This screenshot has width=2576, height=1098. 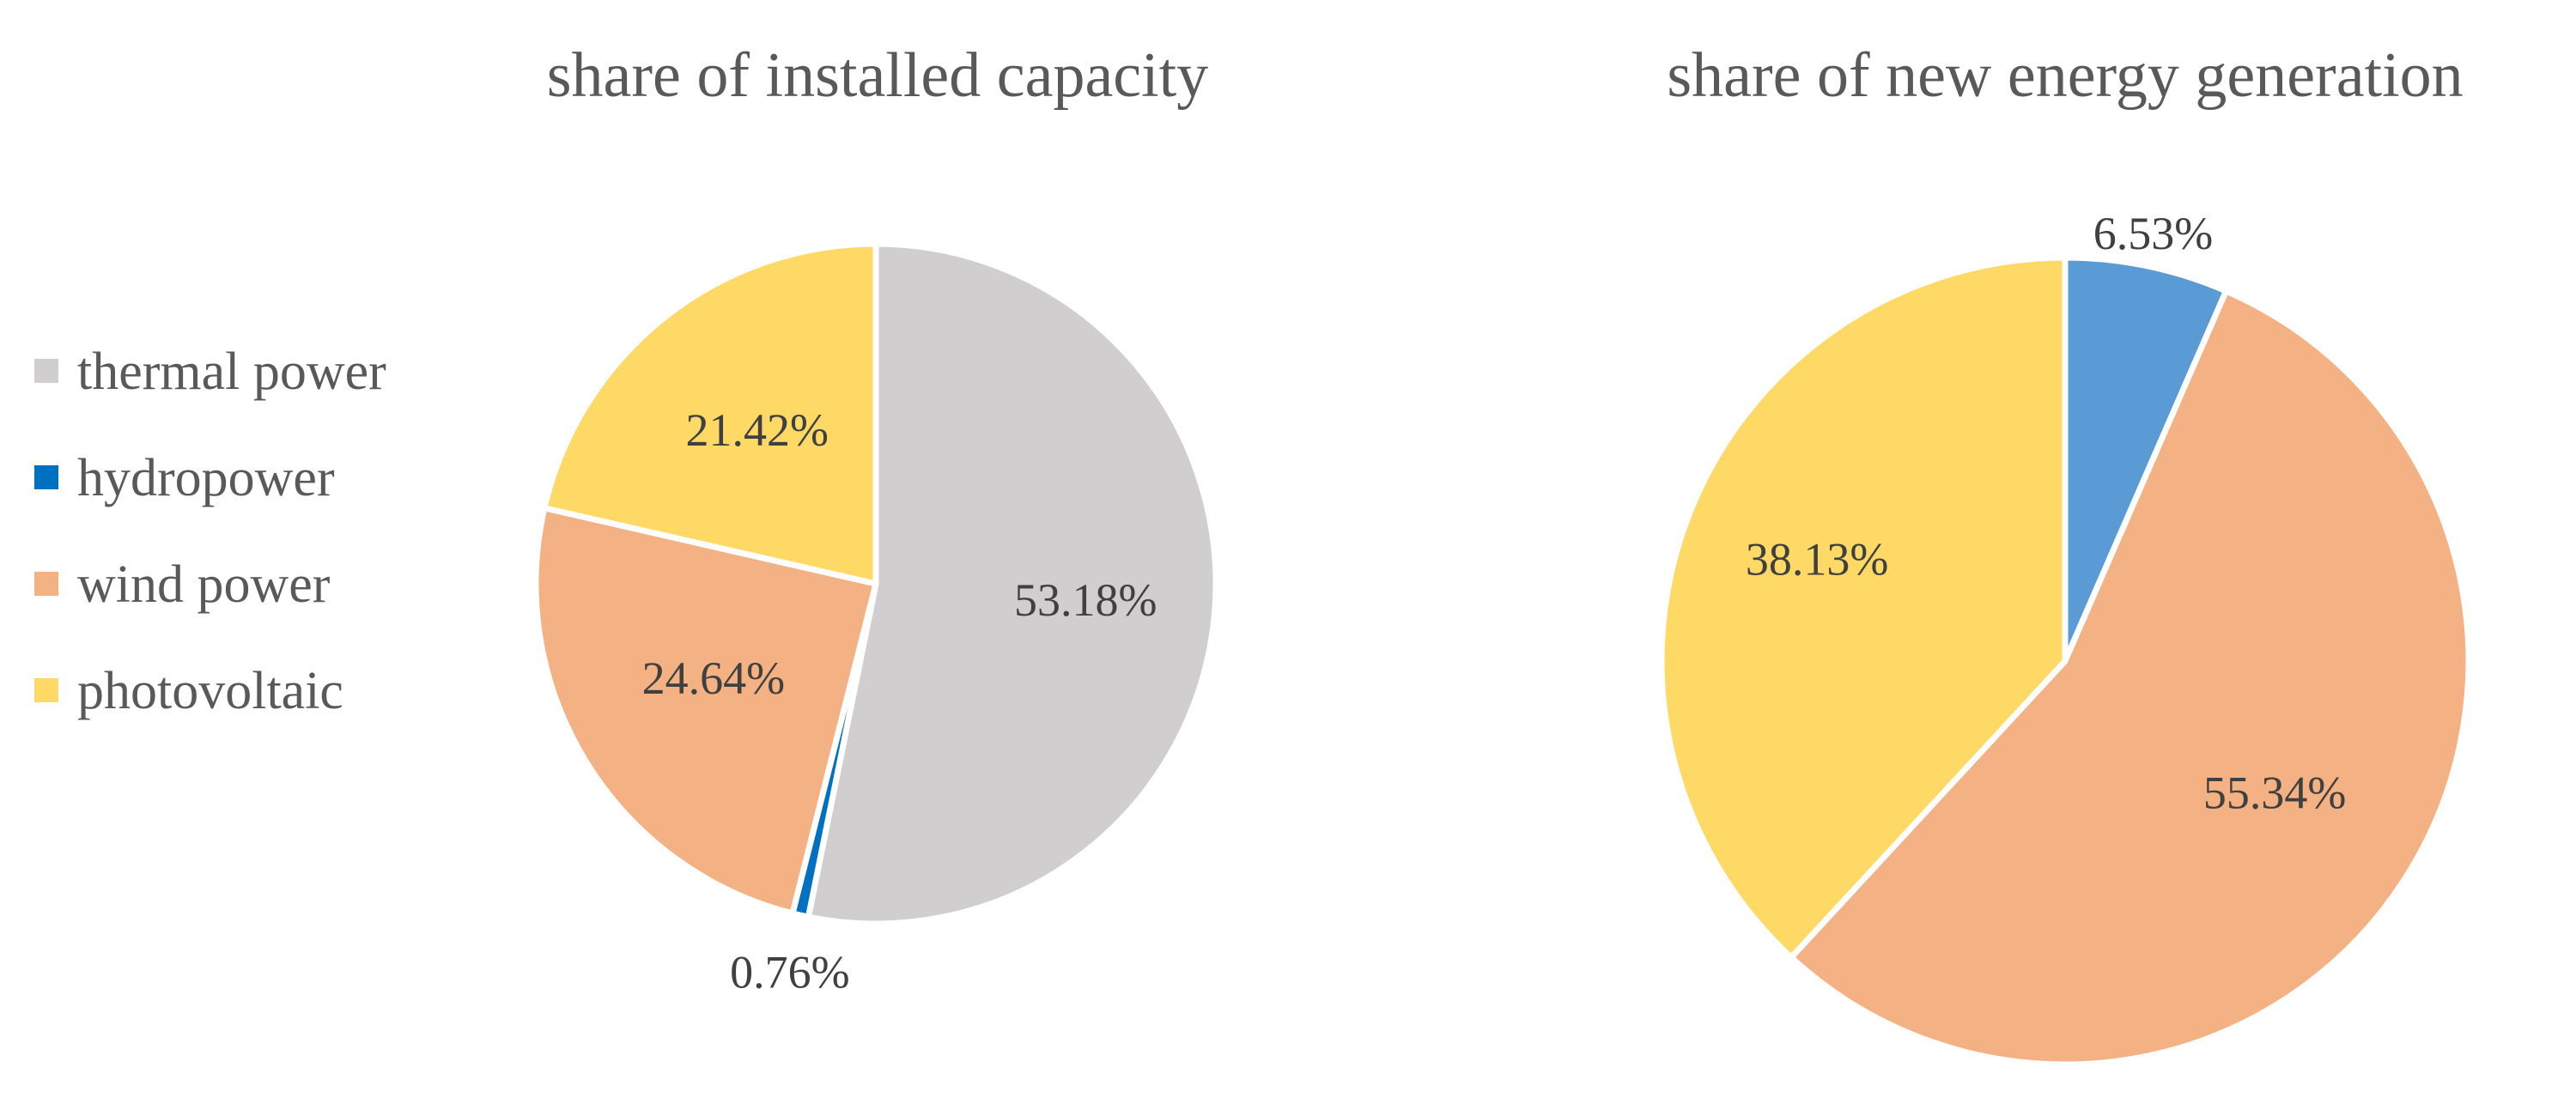 What do you see at coordinates (2065, 75) in the screenshot?
I see `new-energy-generation-title: share of new energy generation` at bounding box center [2065, 75].